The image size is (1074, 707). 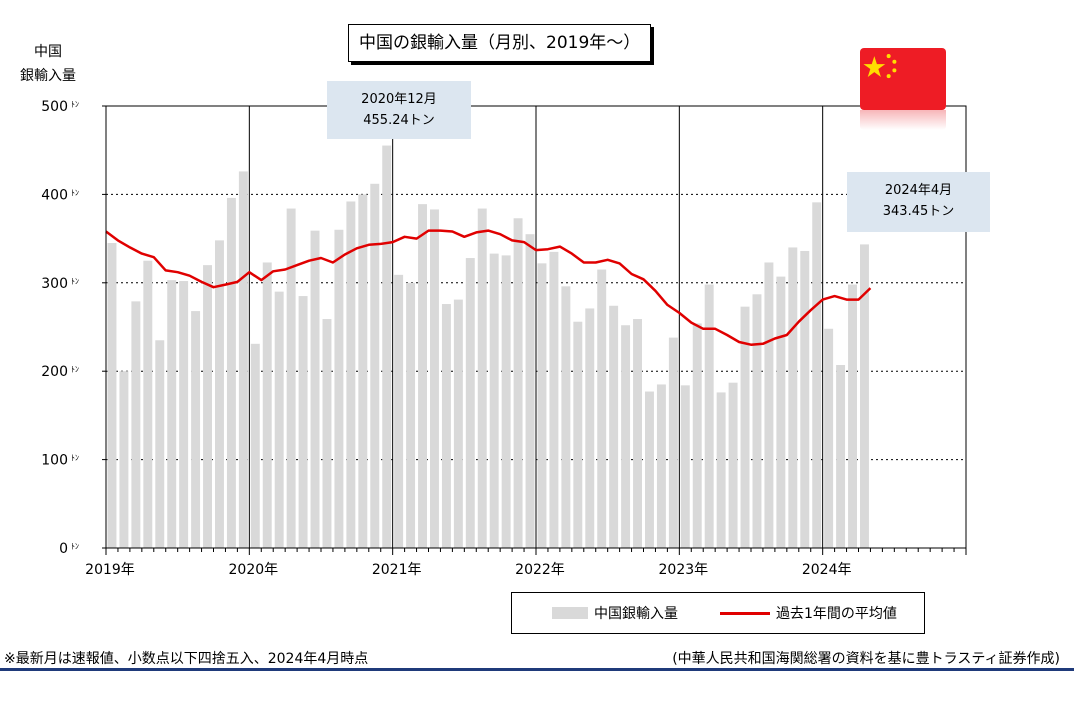 I want to click on chart-title: 中国の銀輸入量（月別、2019年～）, so click(x=500, y=43).